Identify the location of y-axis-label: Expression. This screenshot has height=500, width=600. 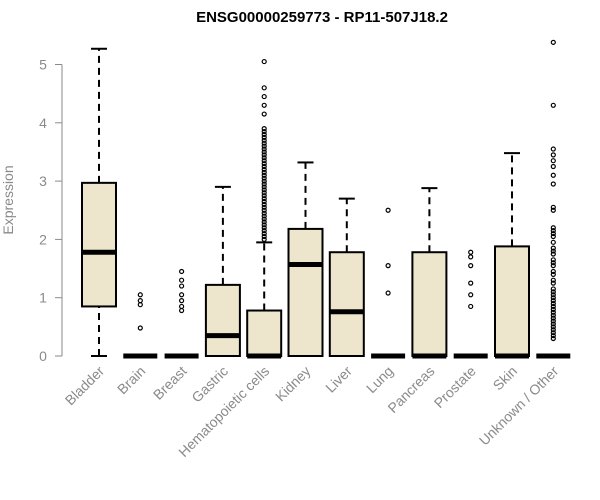
(8, 199).